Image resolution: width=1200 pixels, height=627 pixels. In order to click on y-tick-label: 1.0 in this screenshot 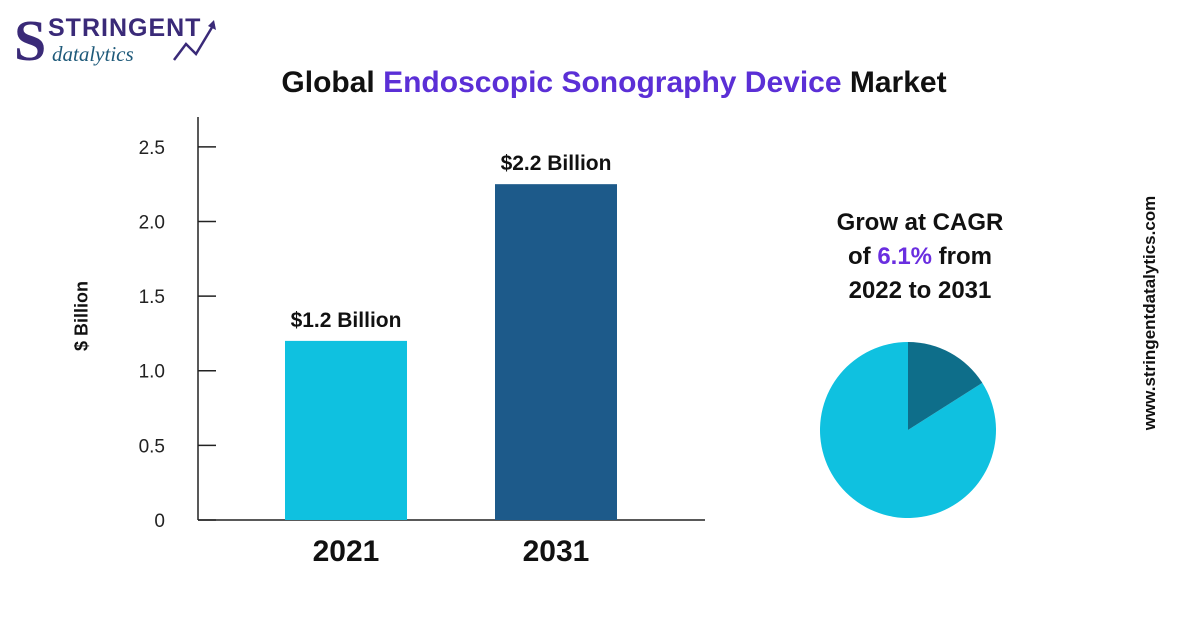, I will do `click(152, 372)`.